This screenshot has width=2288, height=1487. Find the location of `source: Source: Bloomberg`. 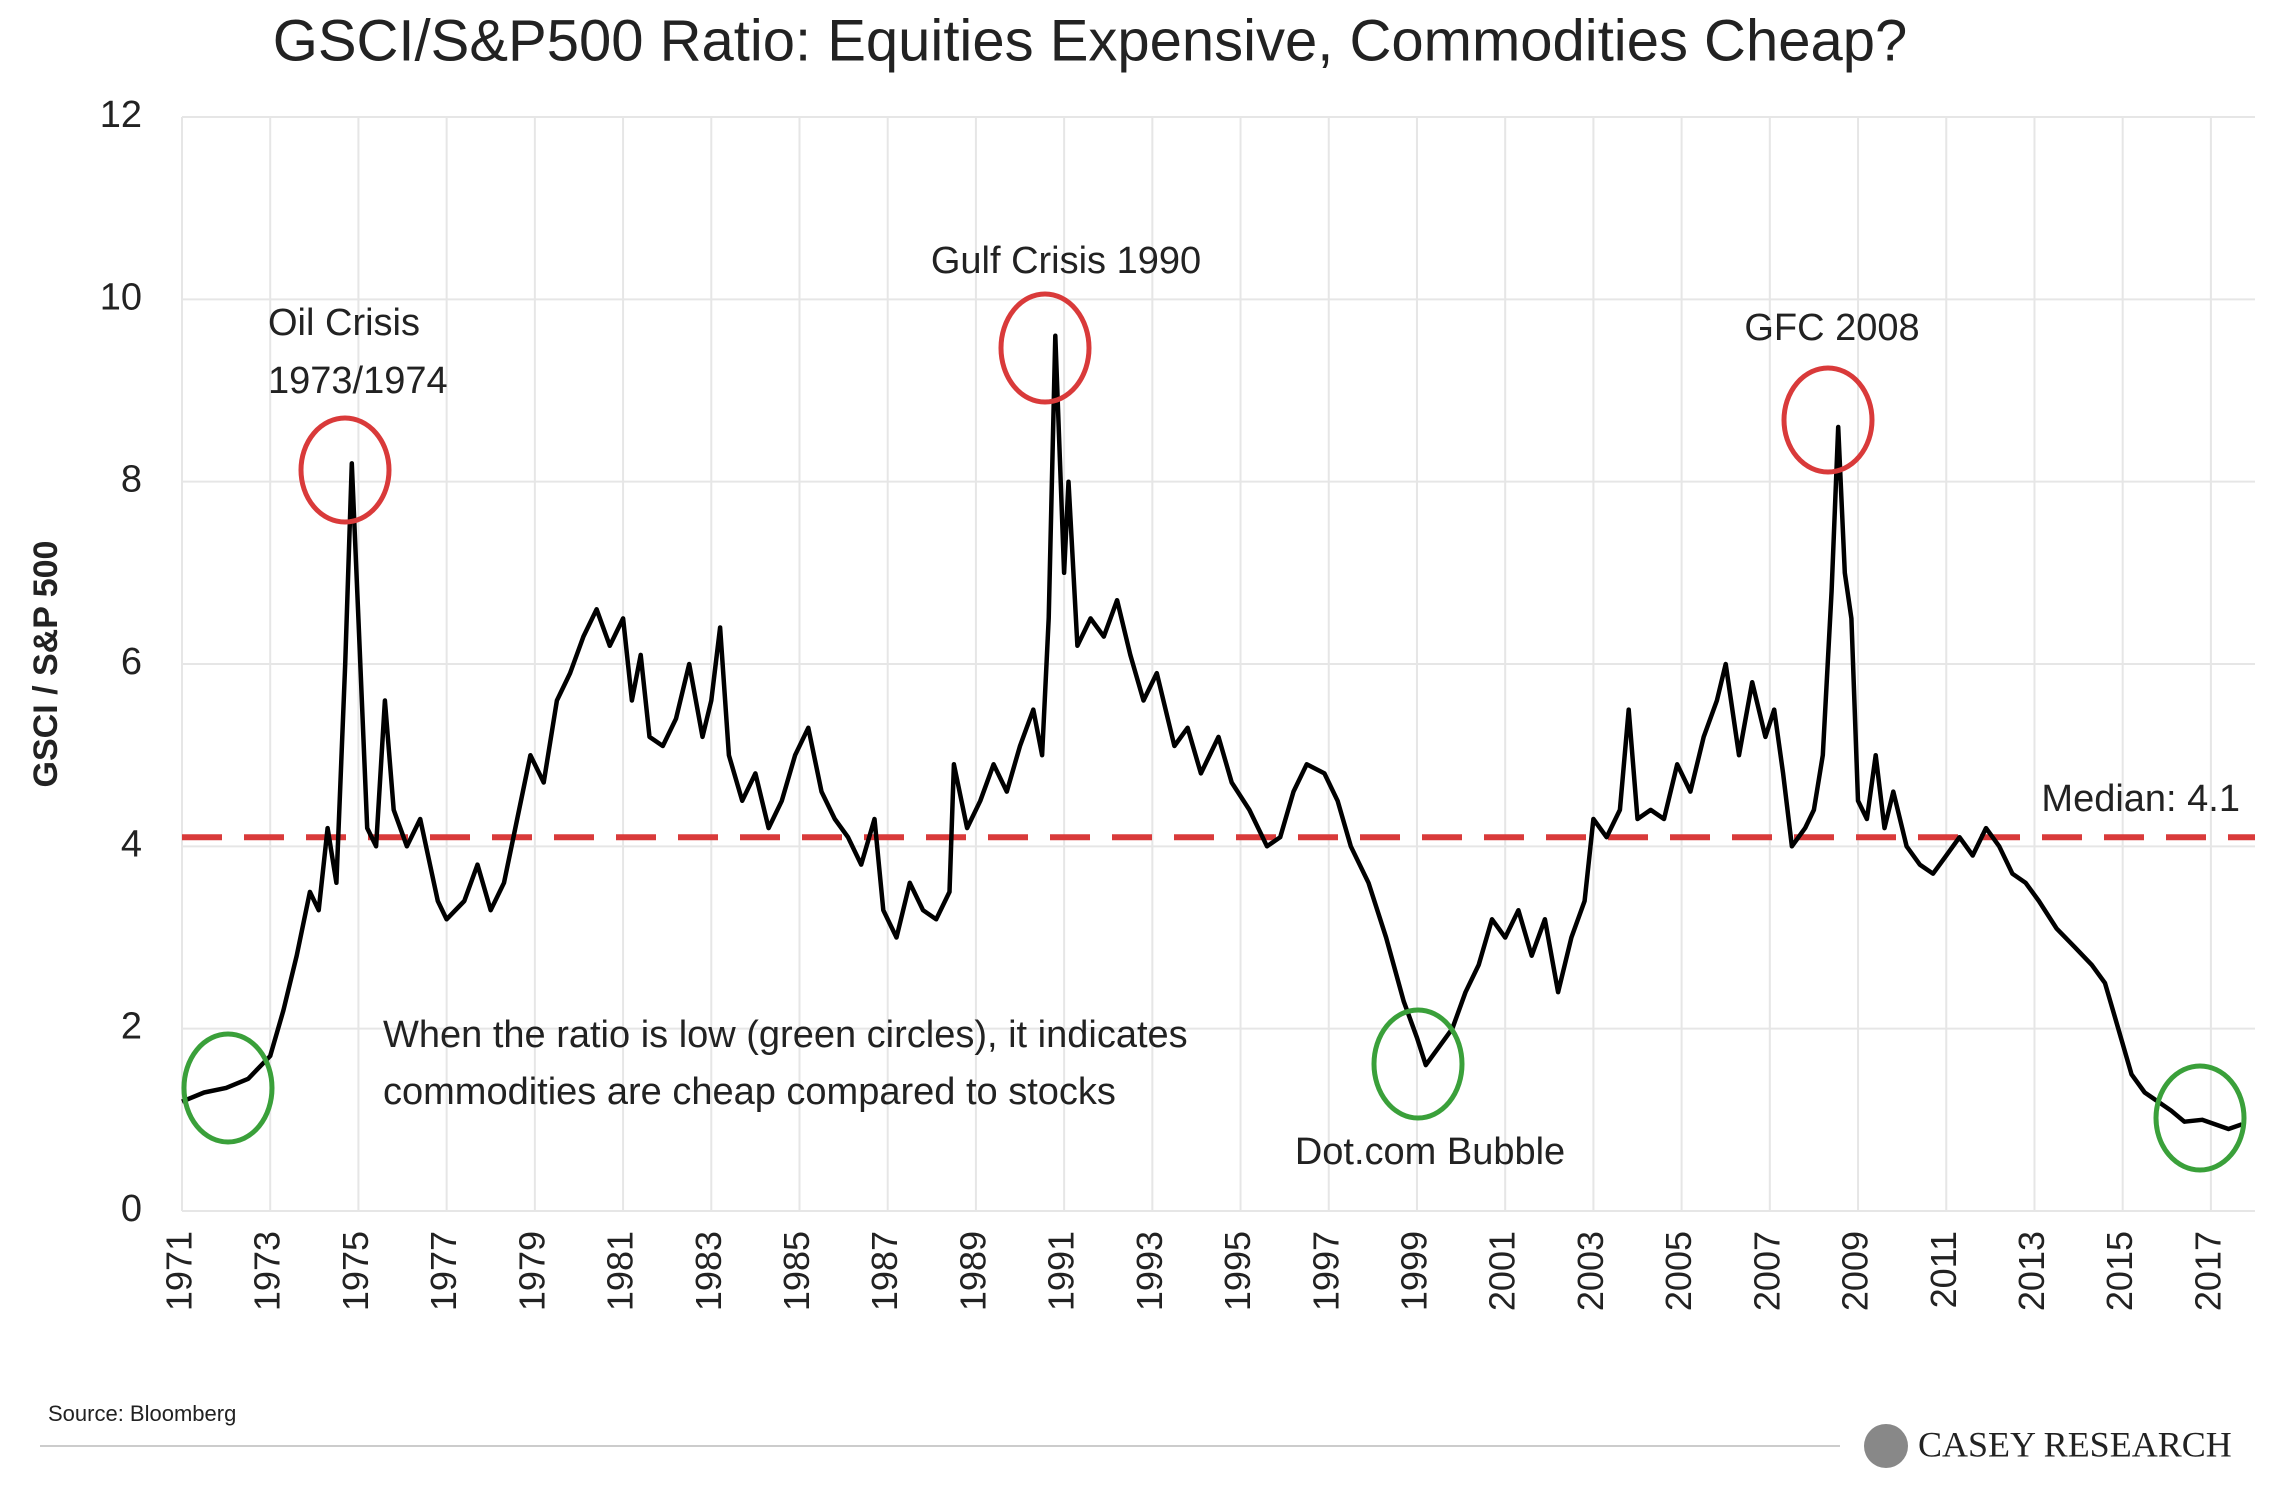

source: Source: Bloomberg is located at coordinates (142, 1413).